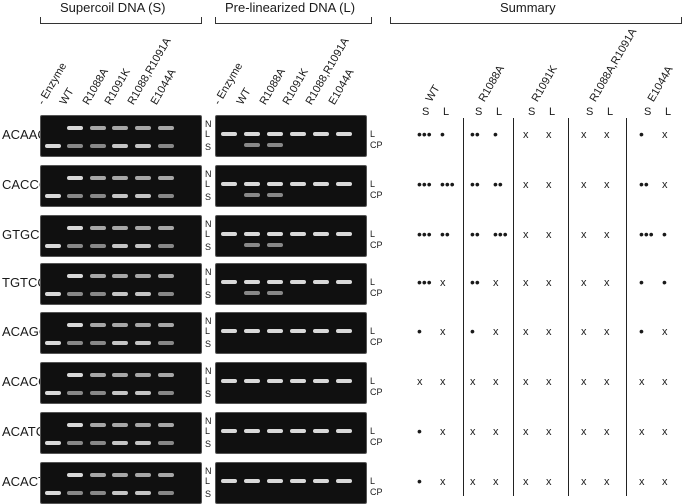 The width and height of the screenshot is (685, 504). Describe the element at coordinates (426, 112) in the screenshot. I see `summary-s-label: S` at that location.